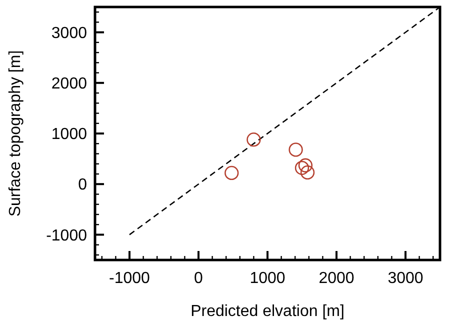 This screenshot has height=328, width=450. What do you see at coordinates (129, 278) in the screenshot?
I see `x-tick-label: -1000` at bounding box center [129, 278].